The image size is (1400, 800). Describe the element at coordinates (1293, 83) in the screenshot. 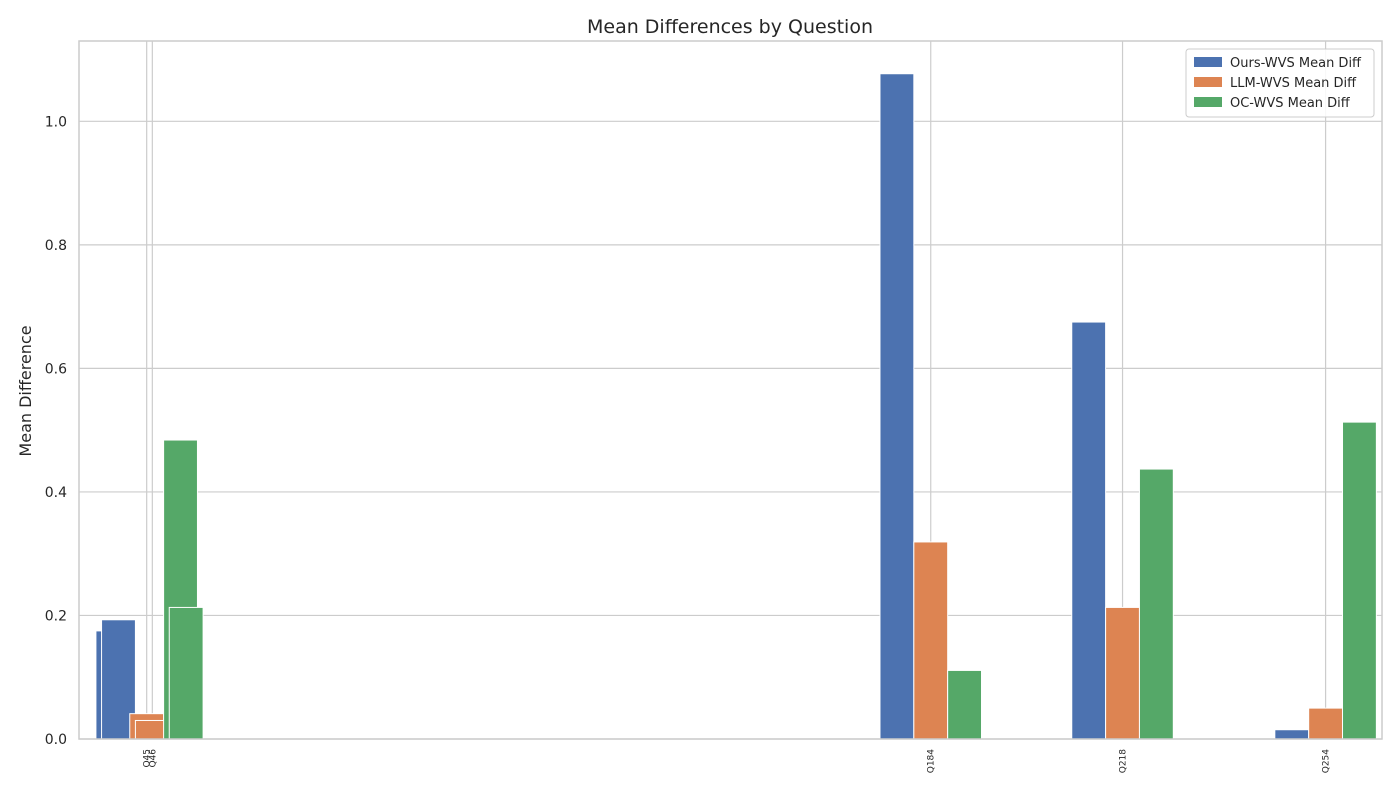

I see `legend-label: LLM-WVS Mean Diff` at that location.